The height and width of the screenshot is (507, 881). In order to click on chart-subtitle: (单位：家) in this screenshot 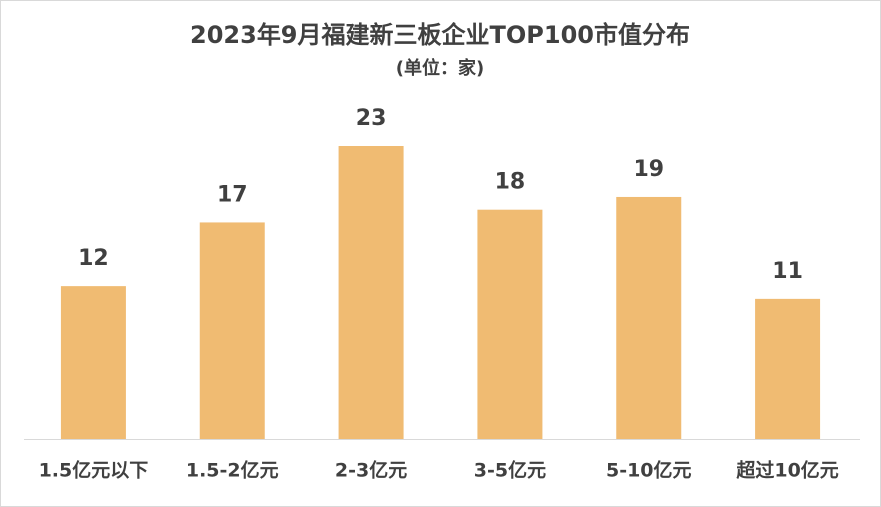, I will do `click(440, 68)`.